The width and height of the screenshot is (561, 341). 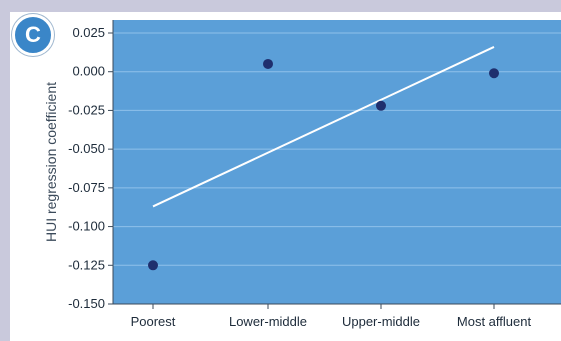 I want to click on y-axis-title: HUI regression coefficient, so click(x=51, y=162).